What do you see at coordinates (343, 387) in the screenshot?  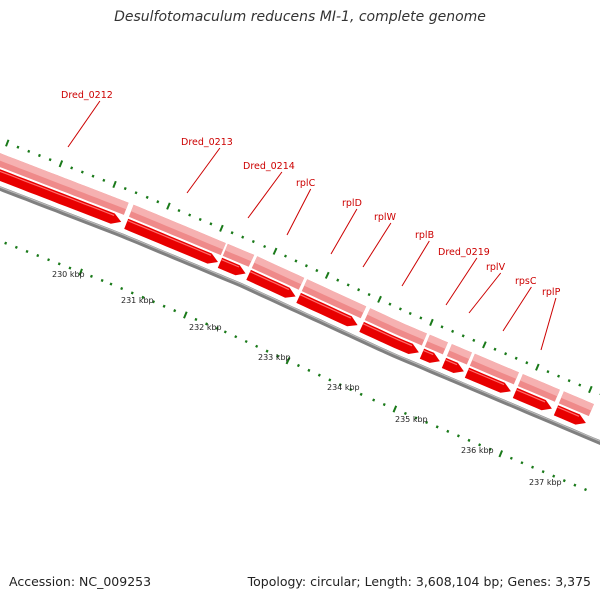 I see `scale-label: 234 kbp` at bounding box center [343, 387].